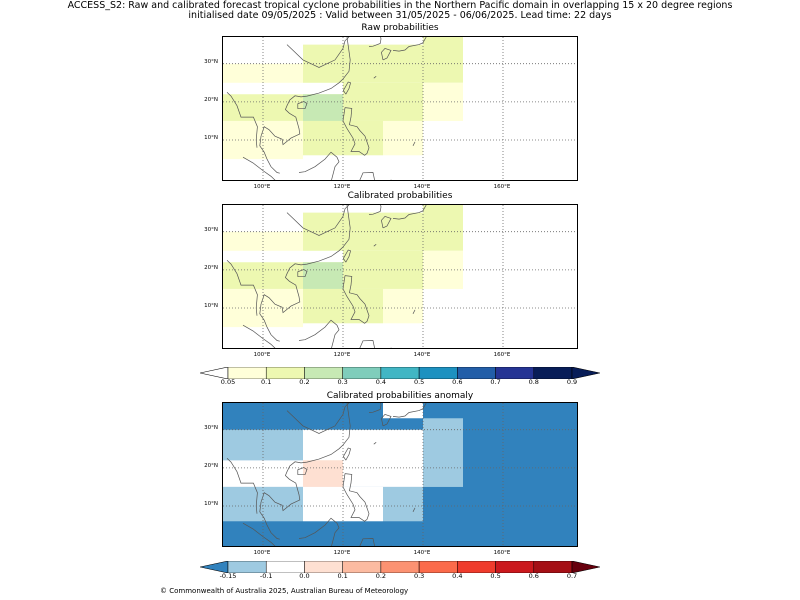  What do you see at coordinates (400, 396) in the screenshot?
I see `anomaly-panel-title: Calibrated probabilities anomaly` at bounding box center [400, 396].